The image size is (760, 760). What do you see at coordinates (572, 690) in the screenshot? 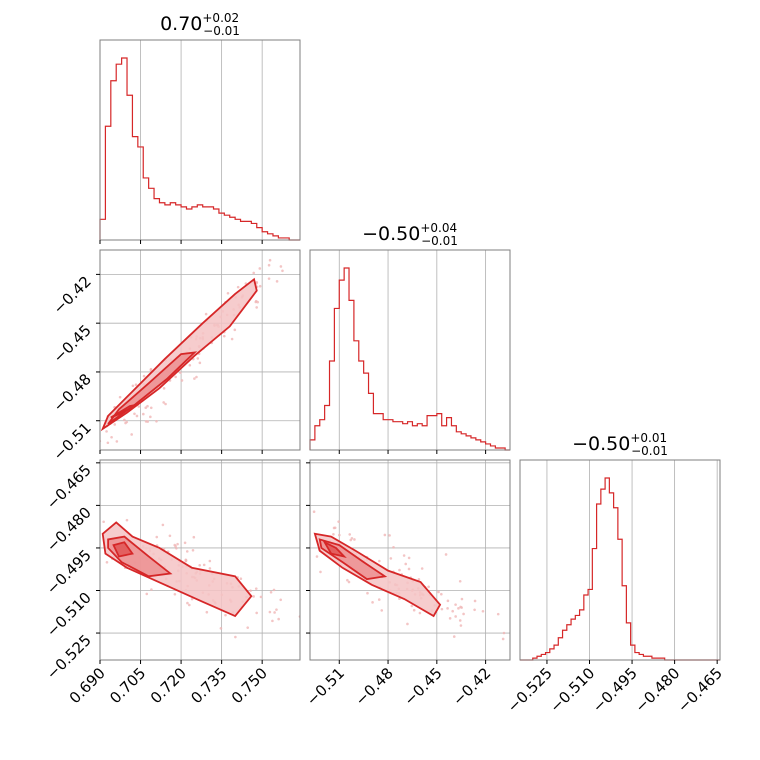
I see `x-tick-label: −0.510` at bounding box center [572, 690].